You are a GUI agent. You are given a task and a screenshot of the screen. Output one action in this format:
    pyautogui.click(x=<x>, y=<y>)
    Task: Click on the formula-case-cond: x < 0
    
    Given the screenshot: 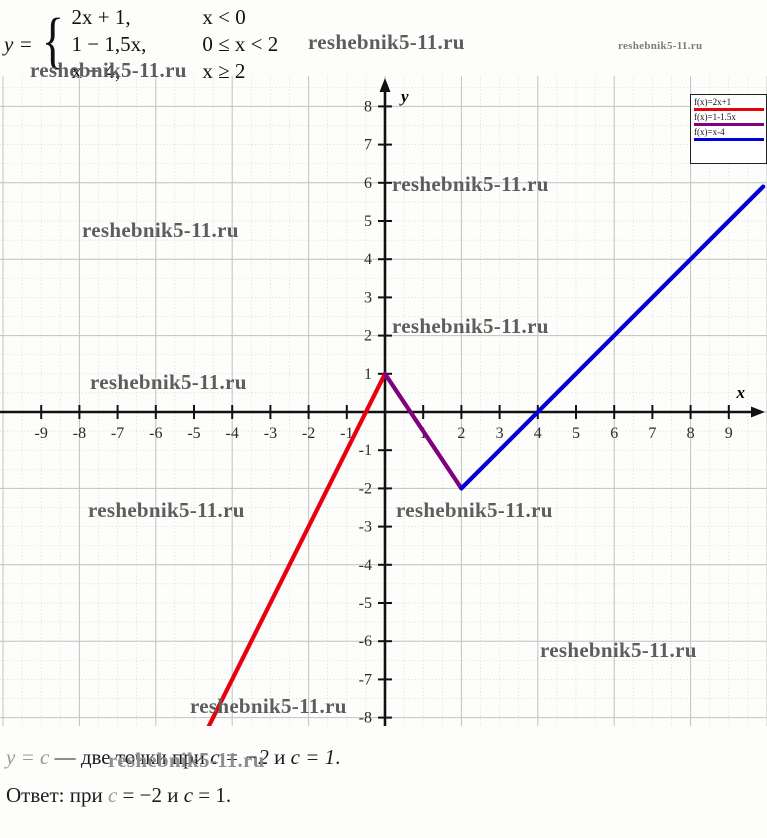 What is the action you would take?
    pyautogui.click(x=224, y=17)
    